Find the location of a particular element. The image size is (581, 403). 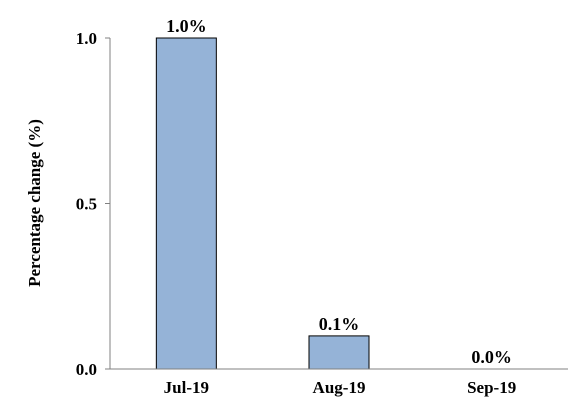

x-tick-label-jul-19: Jul-19 is located at coordinates (186, 387).